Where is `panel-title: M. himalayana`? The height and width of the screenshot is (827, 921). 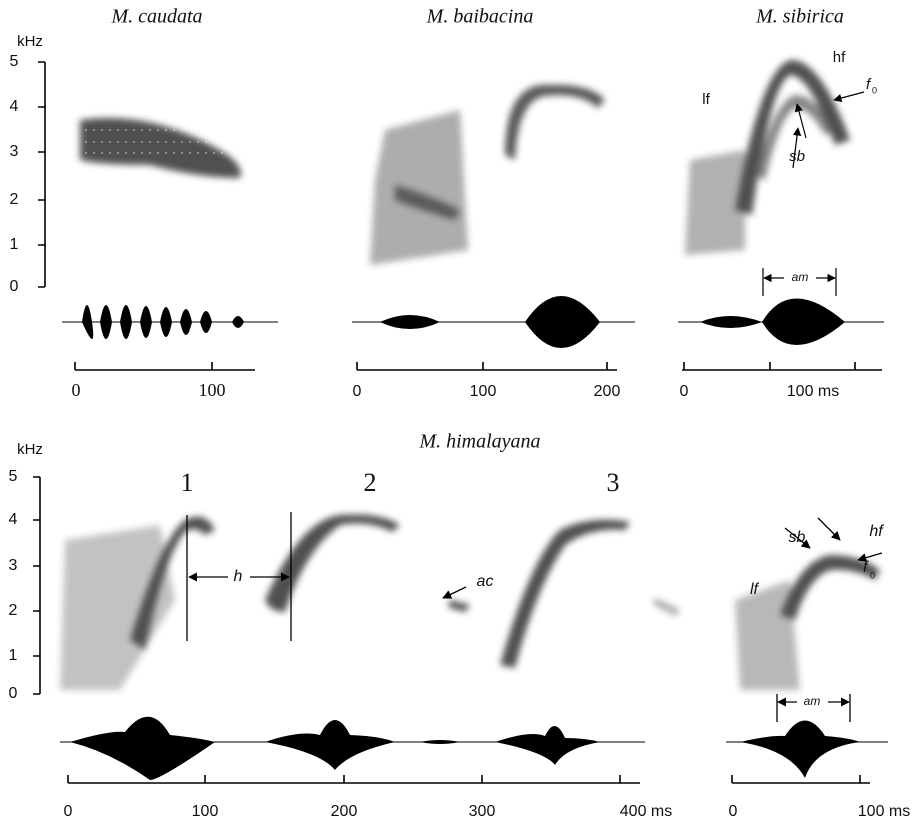 panel-title: M. himalayana is located at coordinates (479, 442).